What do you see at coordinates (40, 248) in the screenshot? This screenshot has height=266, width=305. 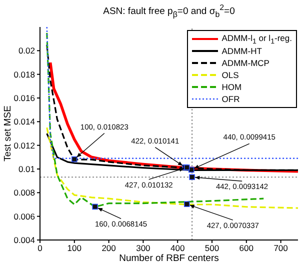 I see `x-tick-label: 0` at bounding box center [40, 248].